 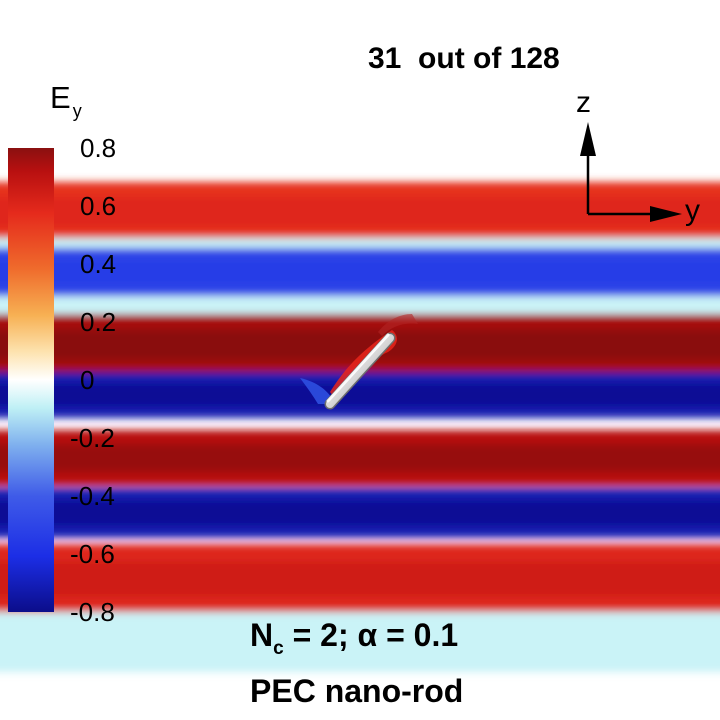 I want to click on colorbar-tick-label: -0.6, so click(x=92, y=554).